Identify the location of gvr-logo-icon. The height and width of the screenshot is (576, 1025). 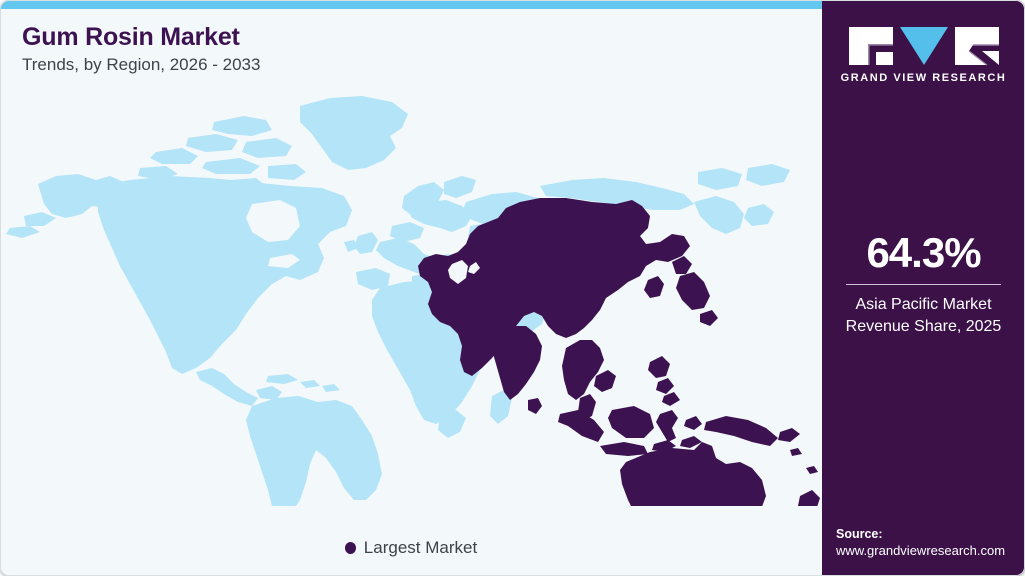
(923, 46).